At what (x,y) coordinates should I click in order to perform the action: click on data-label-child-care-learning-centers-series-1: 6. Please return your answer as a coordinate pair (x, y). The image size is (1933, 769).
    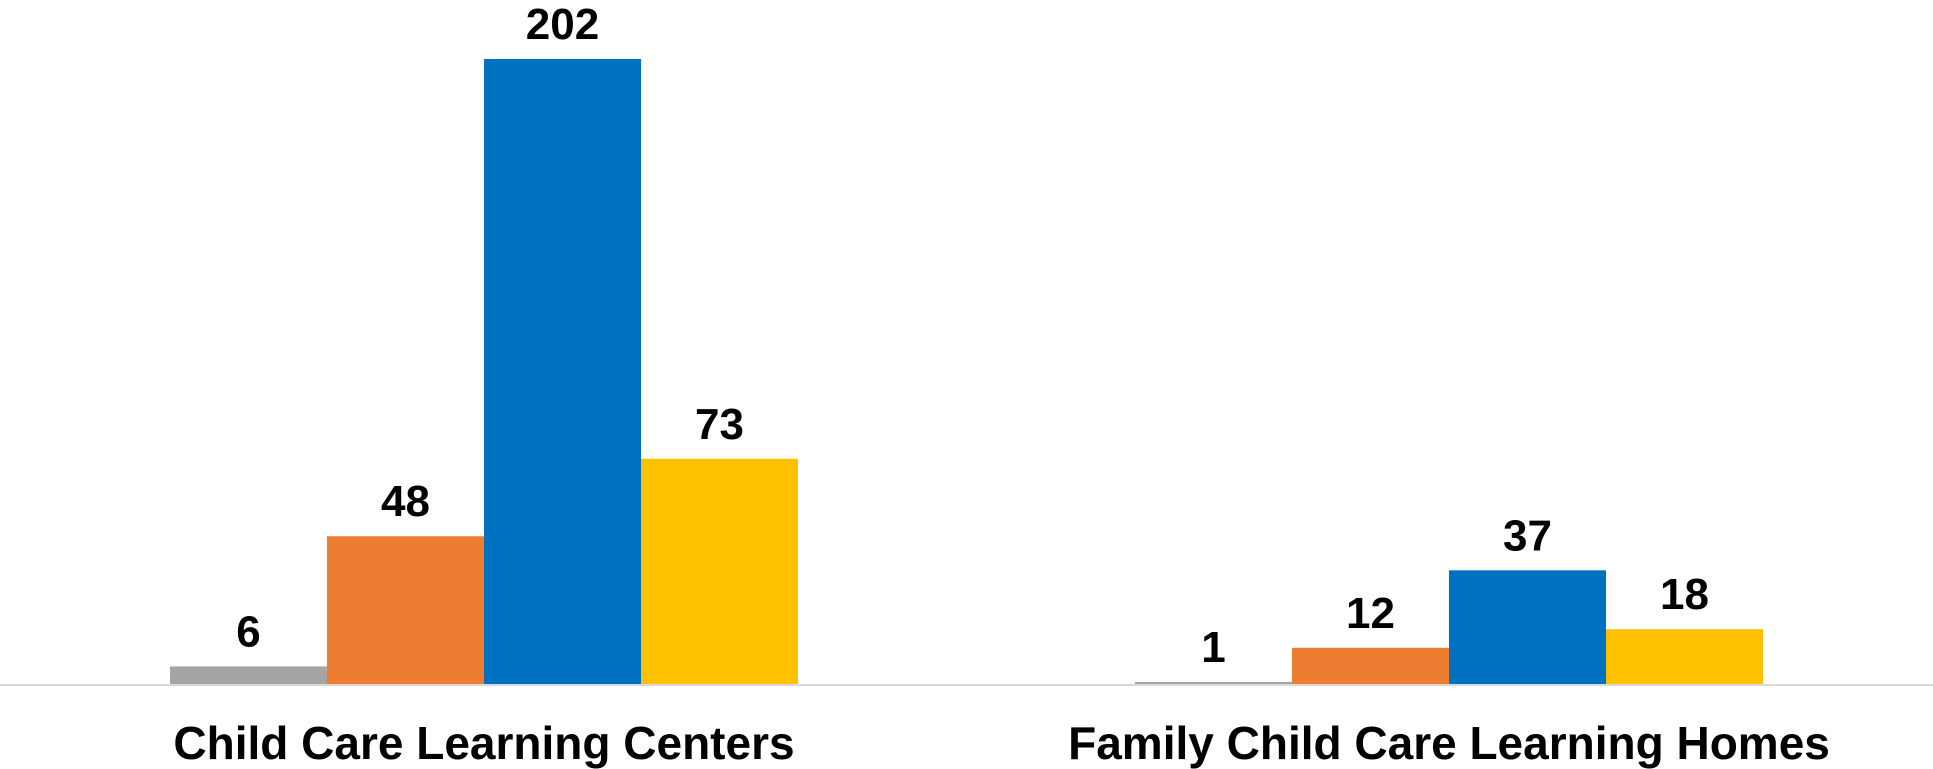
    Looking at the image, I should click on (248, 631).